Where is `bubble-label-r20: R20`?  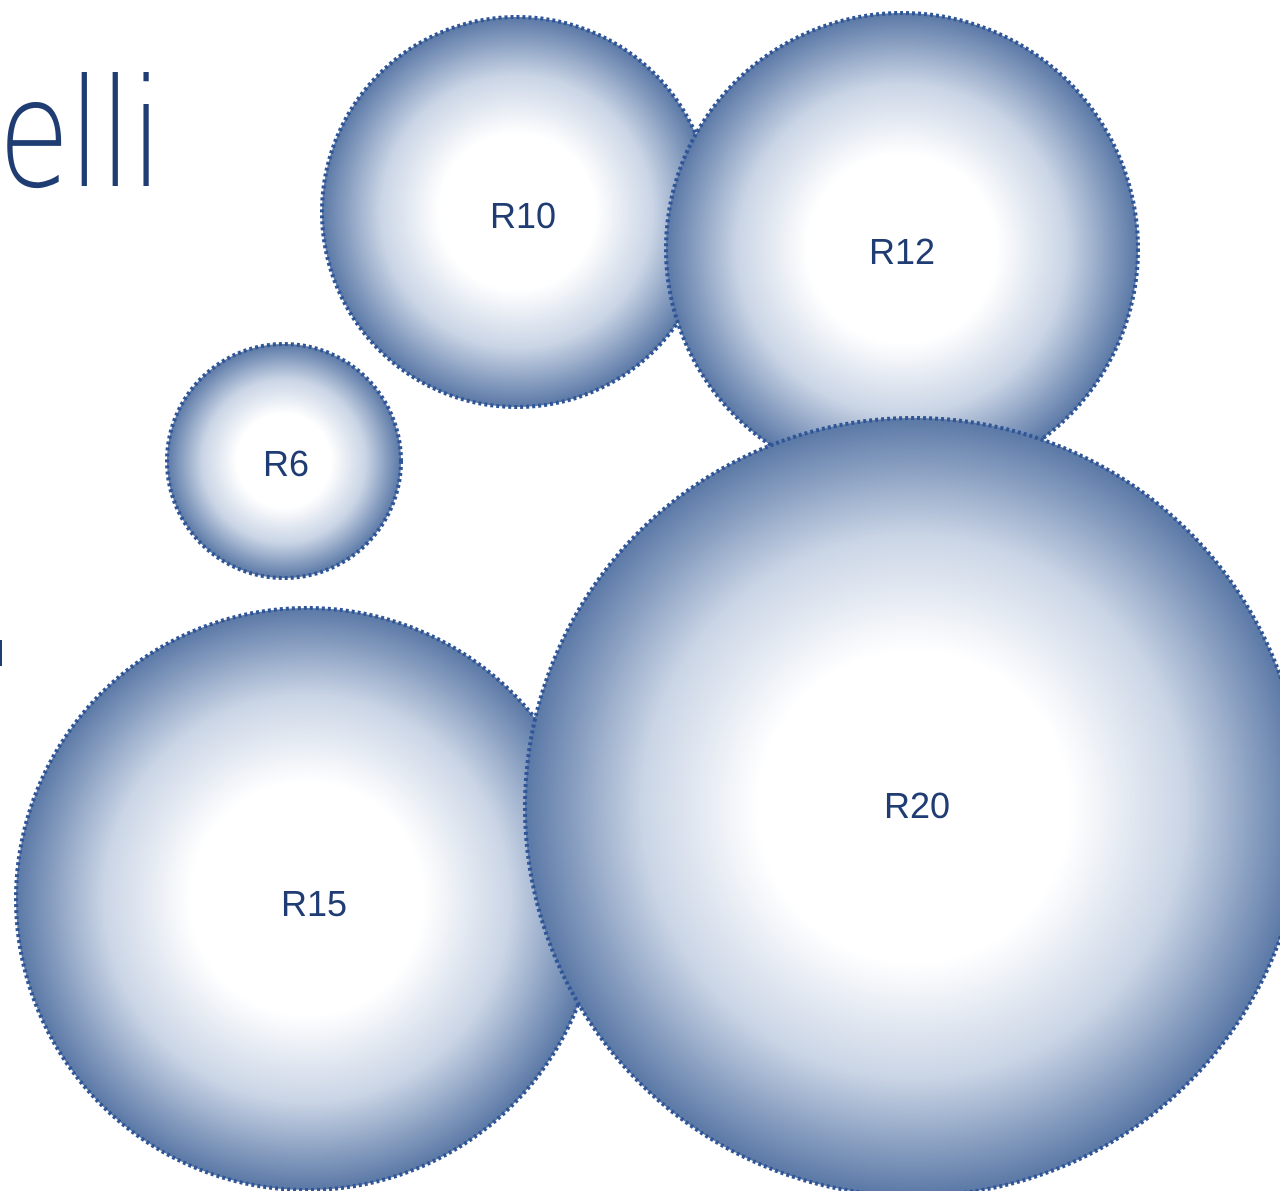 bubble-label-r20: R20 is located at coordinates (917, 805).